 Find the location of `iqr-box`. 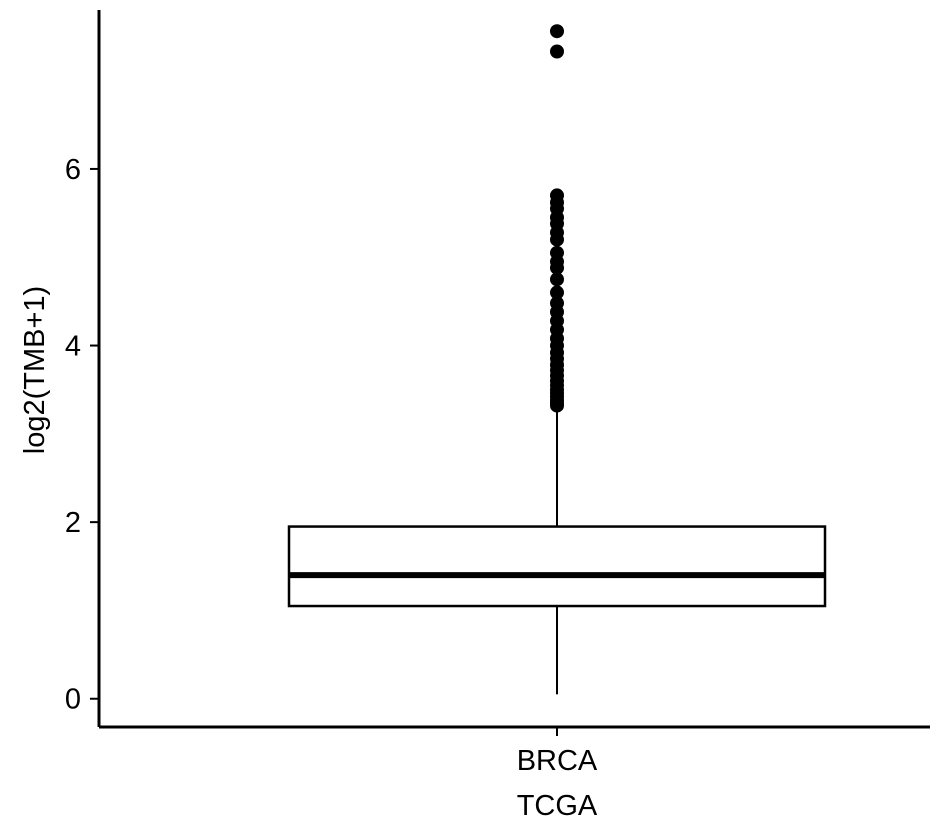

iqr-box is located at coordinates (557, 566).